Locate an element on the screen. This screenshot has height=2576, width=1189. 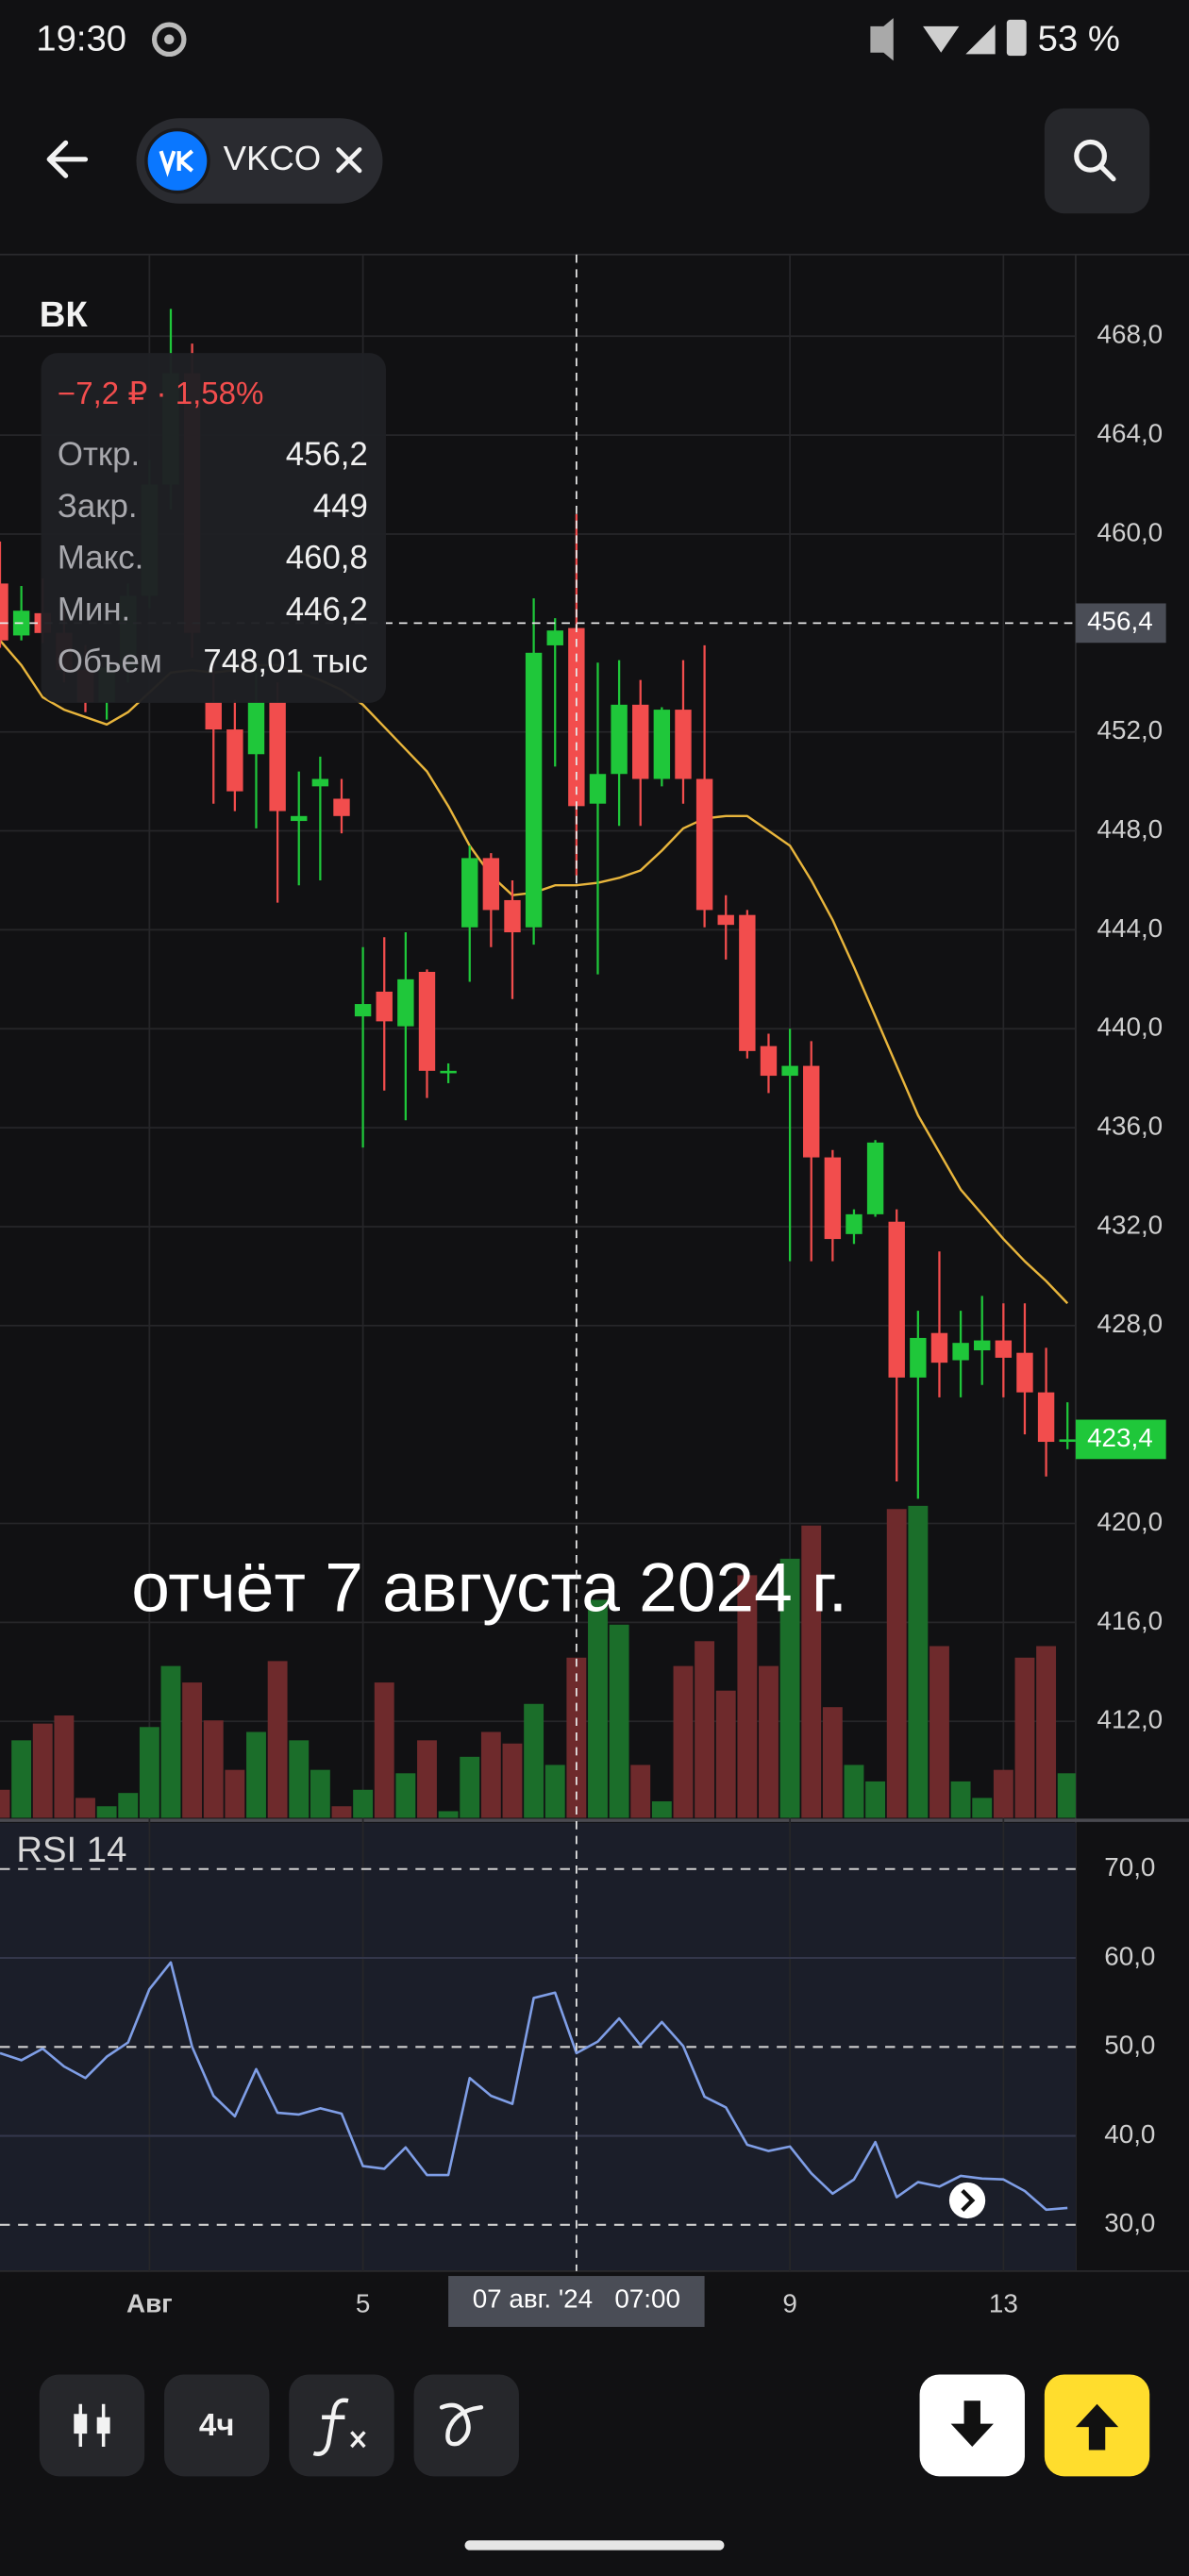
status-icons is located at coordinates (949, 39).